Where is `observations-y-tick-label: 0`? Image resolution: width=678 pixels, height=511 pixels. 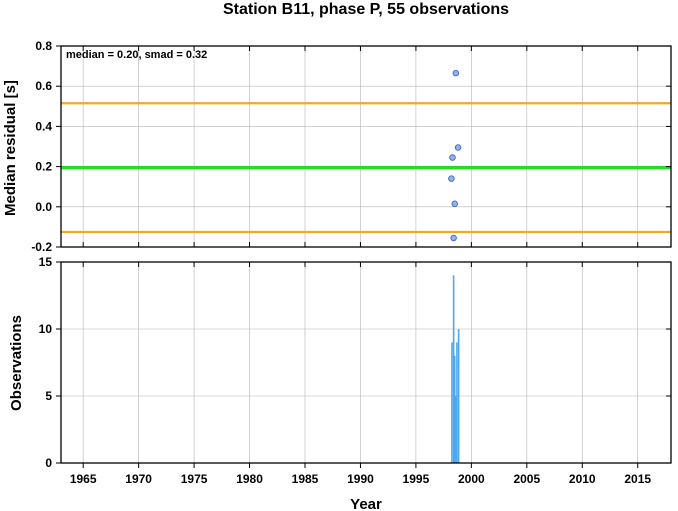 observations-y-tick-label: 0 is located at coordinates (48, 463).